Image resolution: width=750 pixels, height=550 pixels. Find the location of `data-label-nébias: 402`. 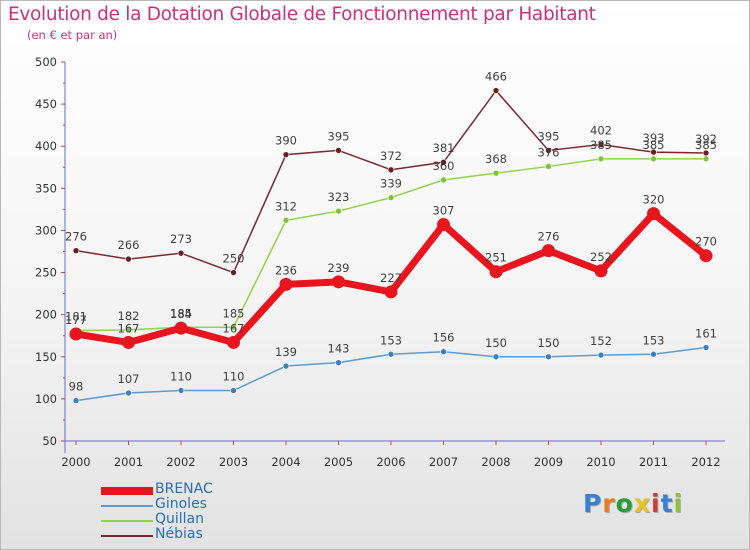

data-label-nébias: 402 is located at coordinates (601, 131).